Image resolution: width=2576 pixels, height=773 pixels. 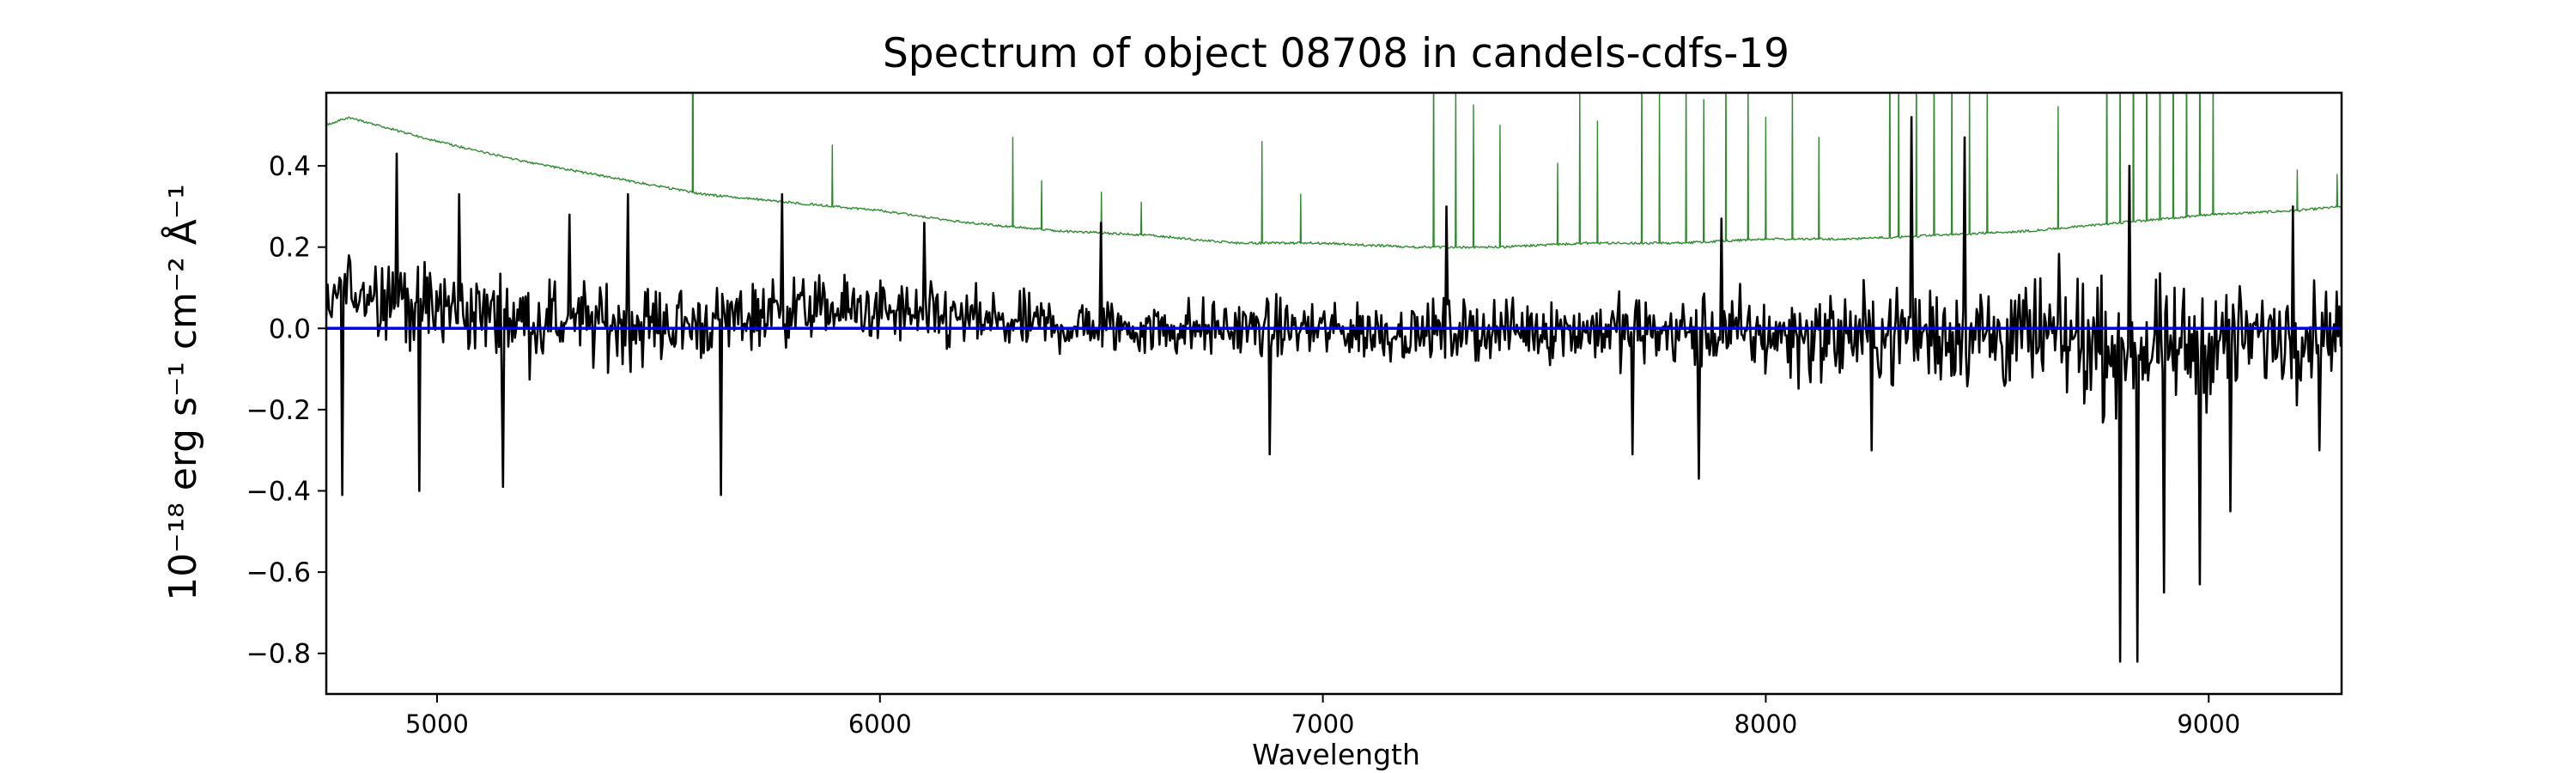 What do you see at coordinates (290, 328) in the screenshot?
I see `y-tick-label: 0.0` at bounding box center [290, 328].